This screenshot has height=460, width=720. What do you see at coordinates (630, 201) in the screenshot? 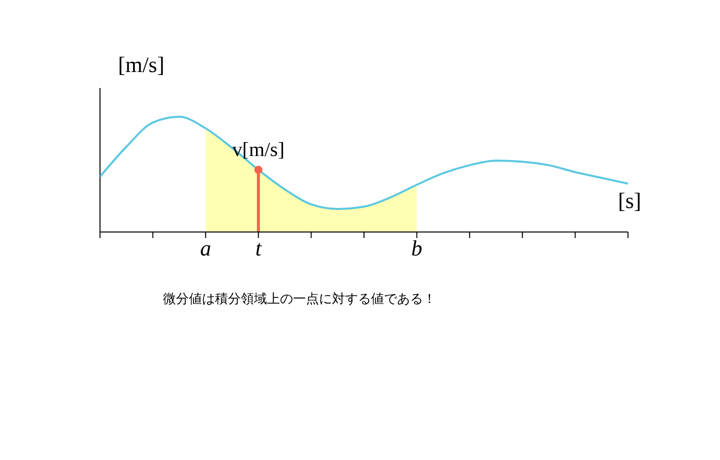
I see `x-axis-title: [s]` at bounding box center [630, 201].